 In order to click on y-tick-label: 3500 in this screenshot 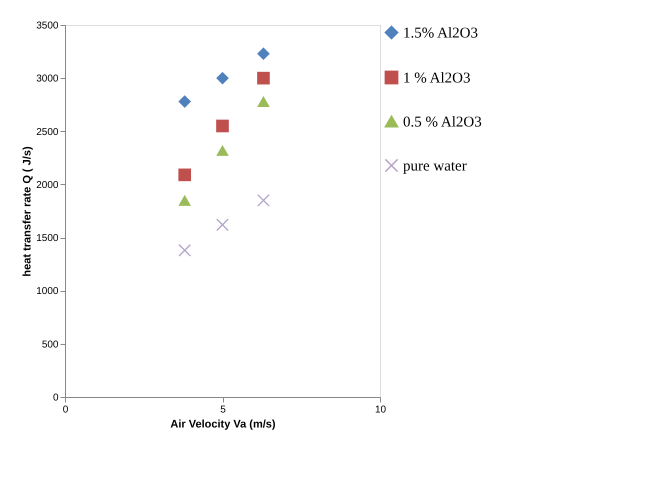, I will do `click(47, 26)`.